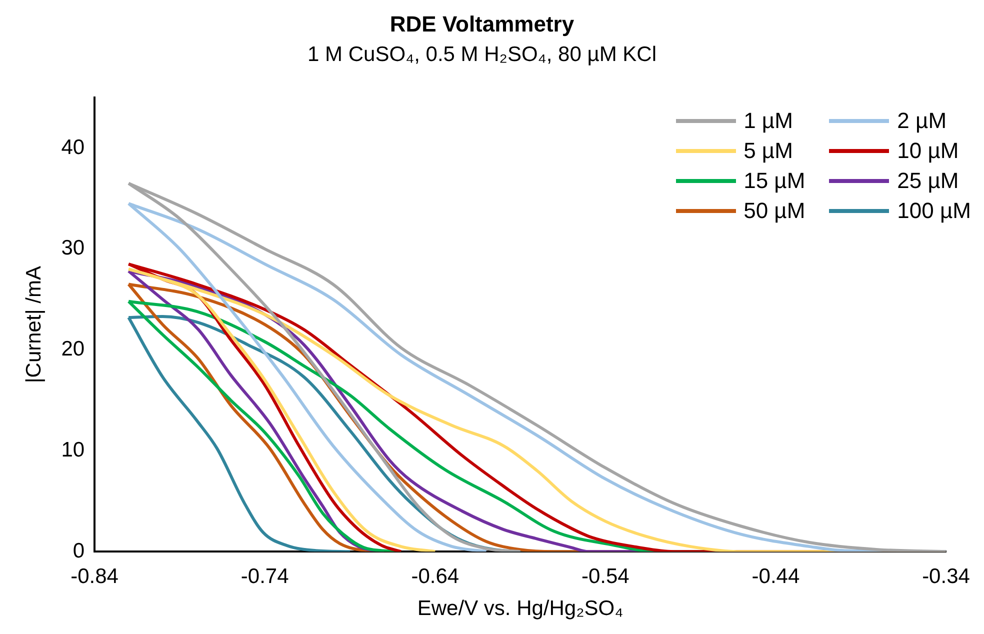 This screenshot has height=634, width=984. What do you see at coordinates (482, 54) in the screenshot?
I see `chart-subtitle: 1 M CuSO₄, 0.5 M H₂SO₄, 80 µM KCl` at bounding box center [482, 54].